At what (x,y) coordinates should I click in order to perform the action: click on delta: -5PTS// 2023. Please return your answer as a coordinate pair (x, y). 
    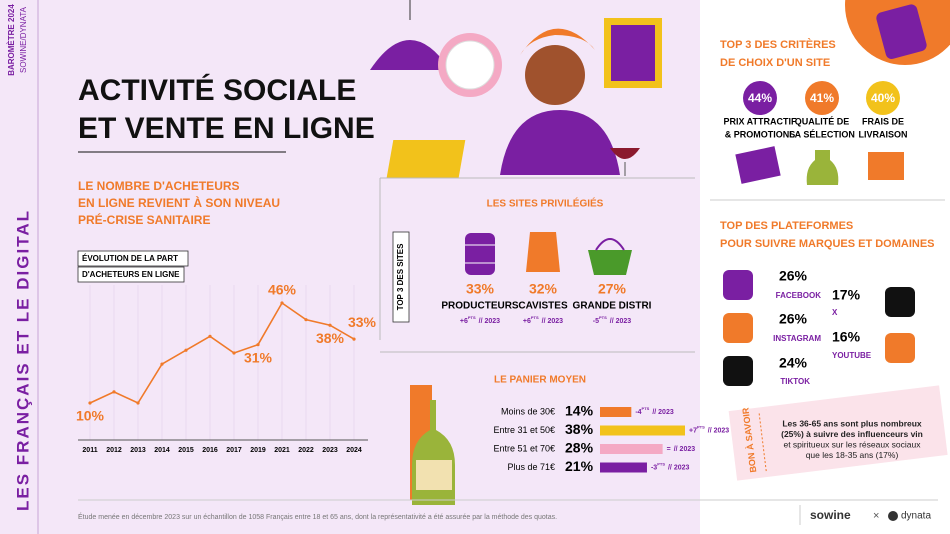
    Looking at the image, I should click on (612, 320).